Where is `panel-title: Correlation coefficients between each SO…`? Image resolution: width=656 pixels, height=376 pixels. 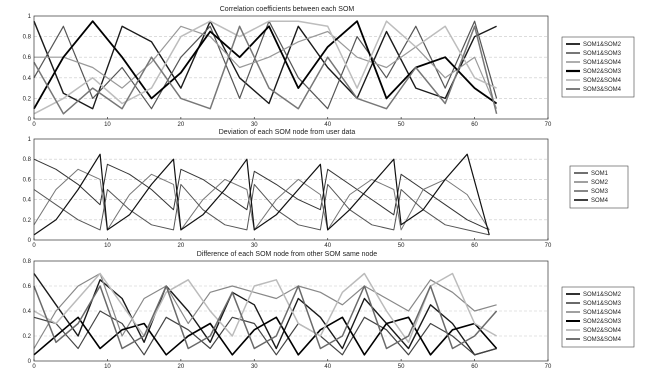 panel-title: Correlation coefficients between each SO… is located at coordinates (287, 9).